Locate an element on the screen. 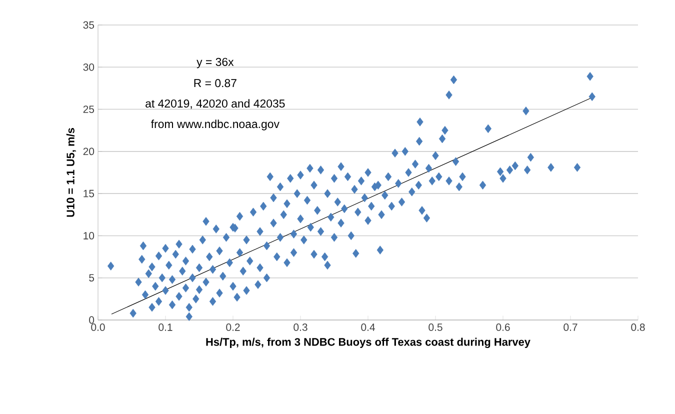  y-tick-label: 25 is located at coordinates (88, 109).